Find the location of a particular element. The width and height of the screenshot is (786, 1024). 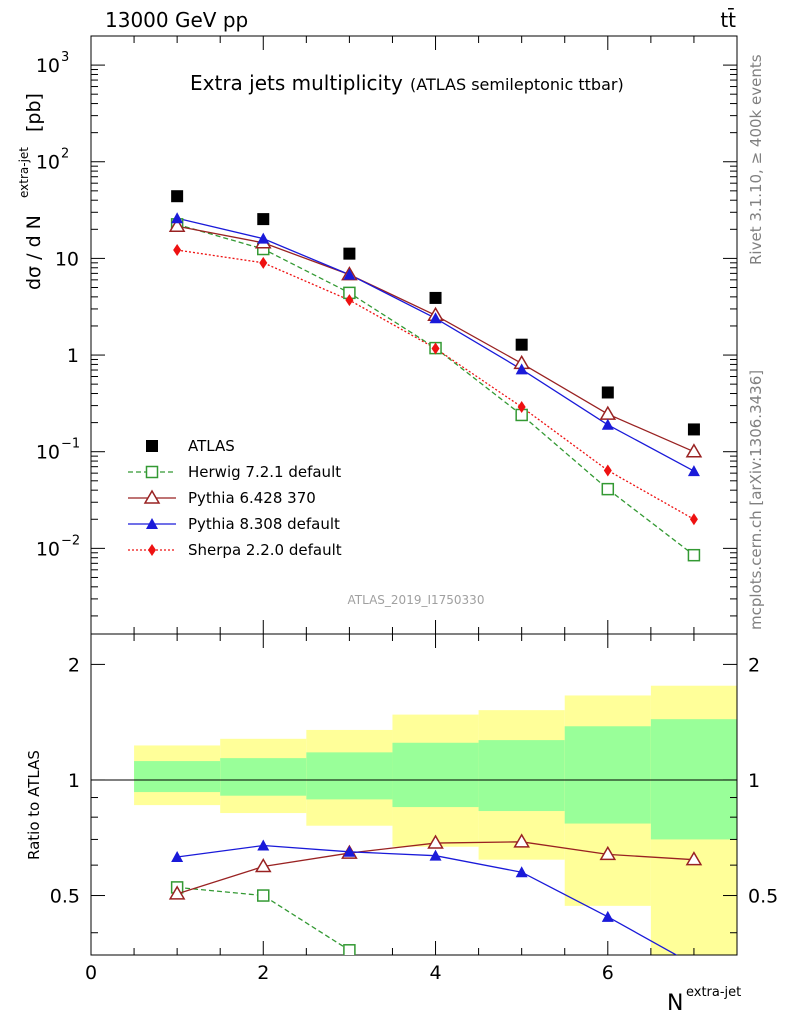

y-tick-label: 10 −1 is located at coordinates (58, 450).